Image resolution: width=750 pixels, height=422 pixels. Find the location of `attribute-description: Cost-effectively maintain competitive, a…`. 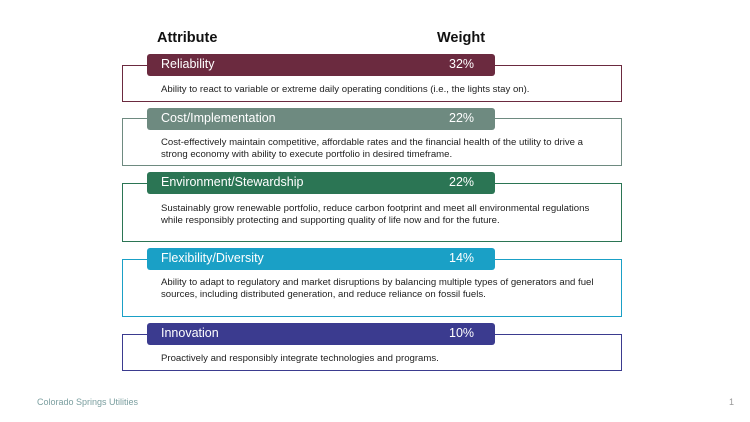

attribute-description: Cost-effectively maintain competitive, a… is located at coordinates (372, 148).